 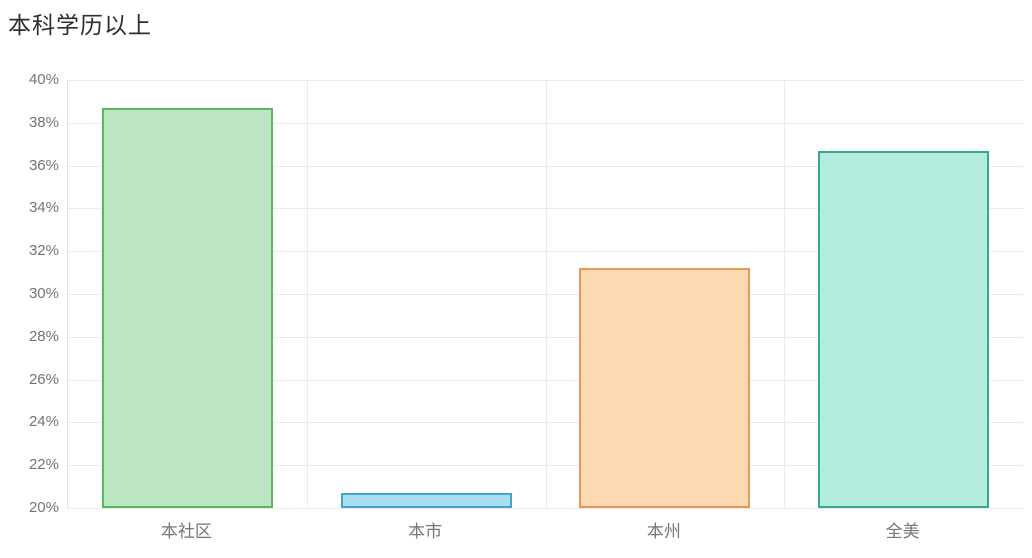 I want to click on bar-本市, so click(x=426, y=500).